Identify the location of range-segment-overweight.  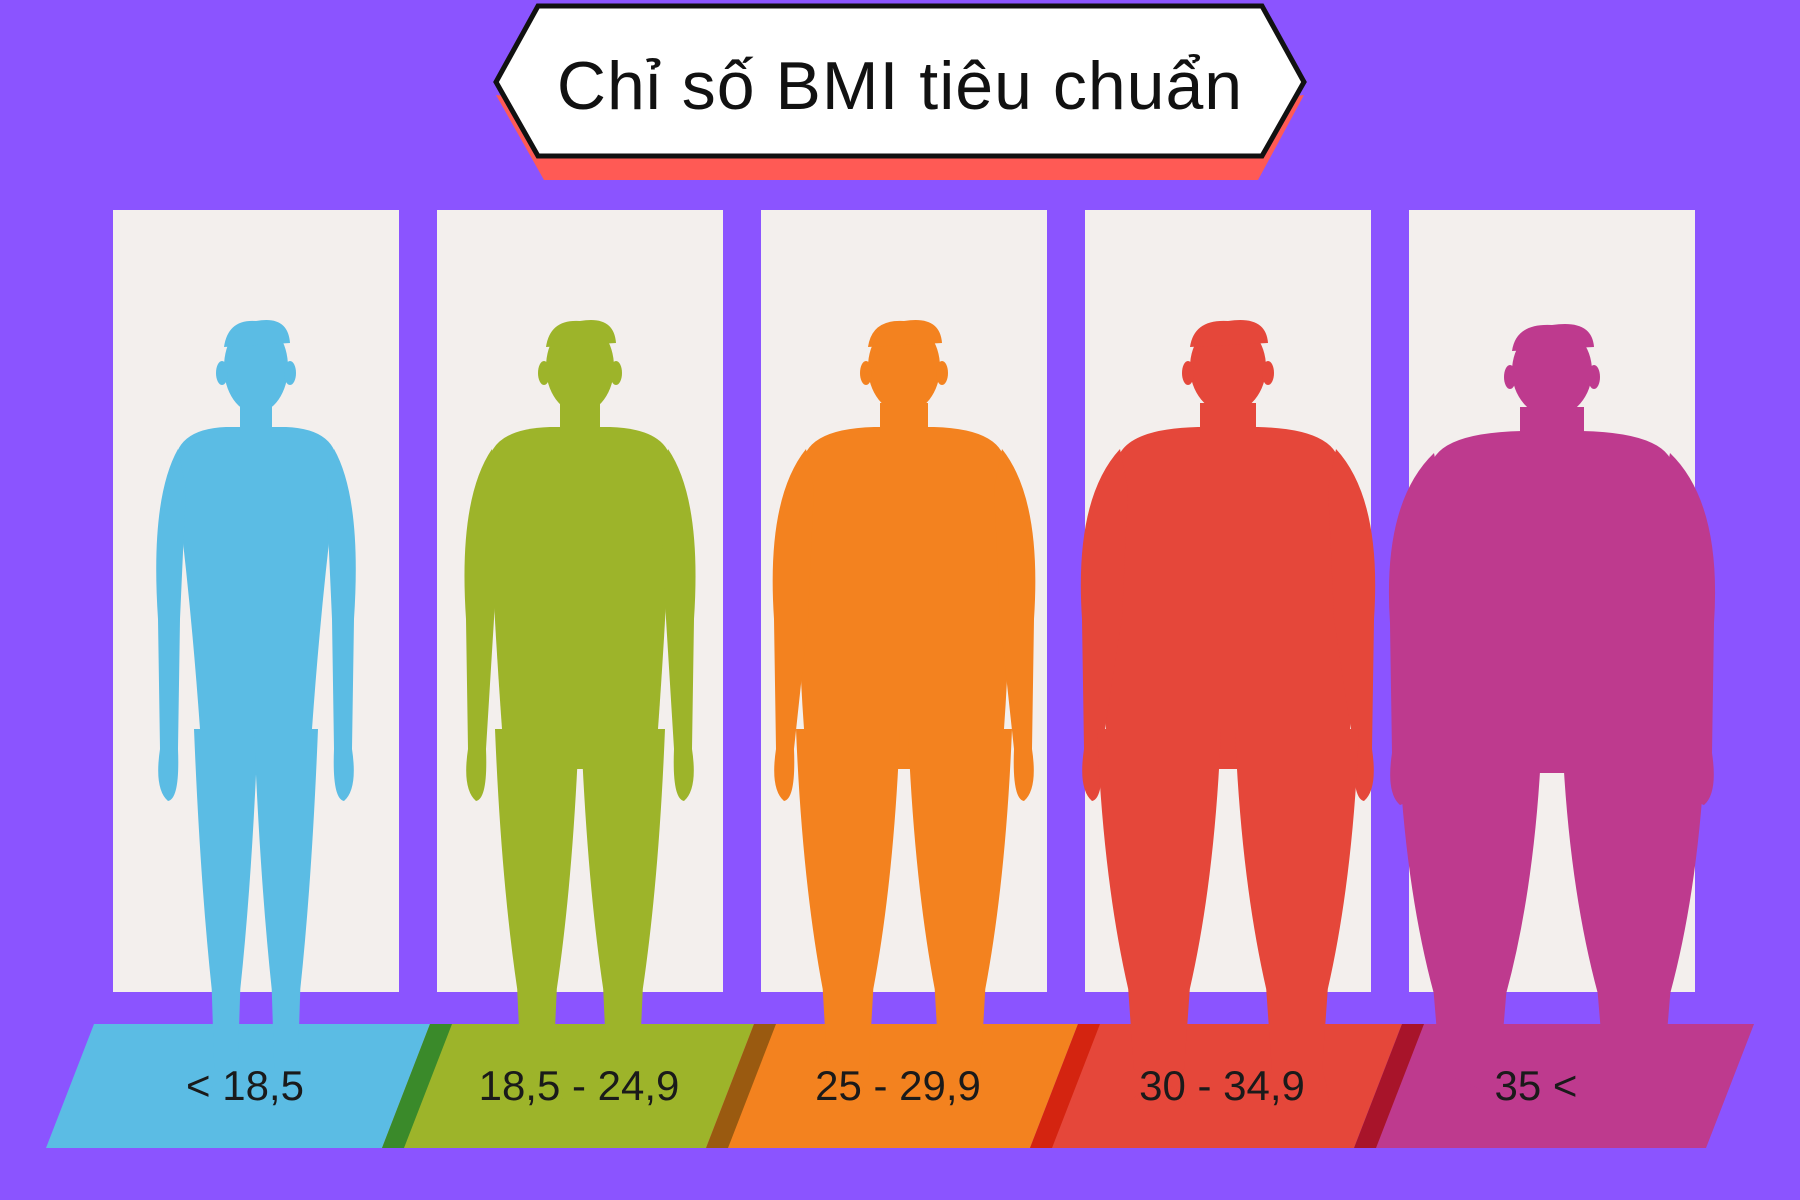
(892, 1086).